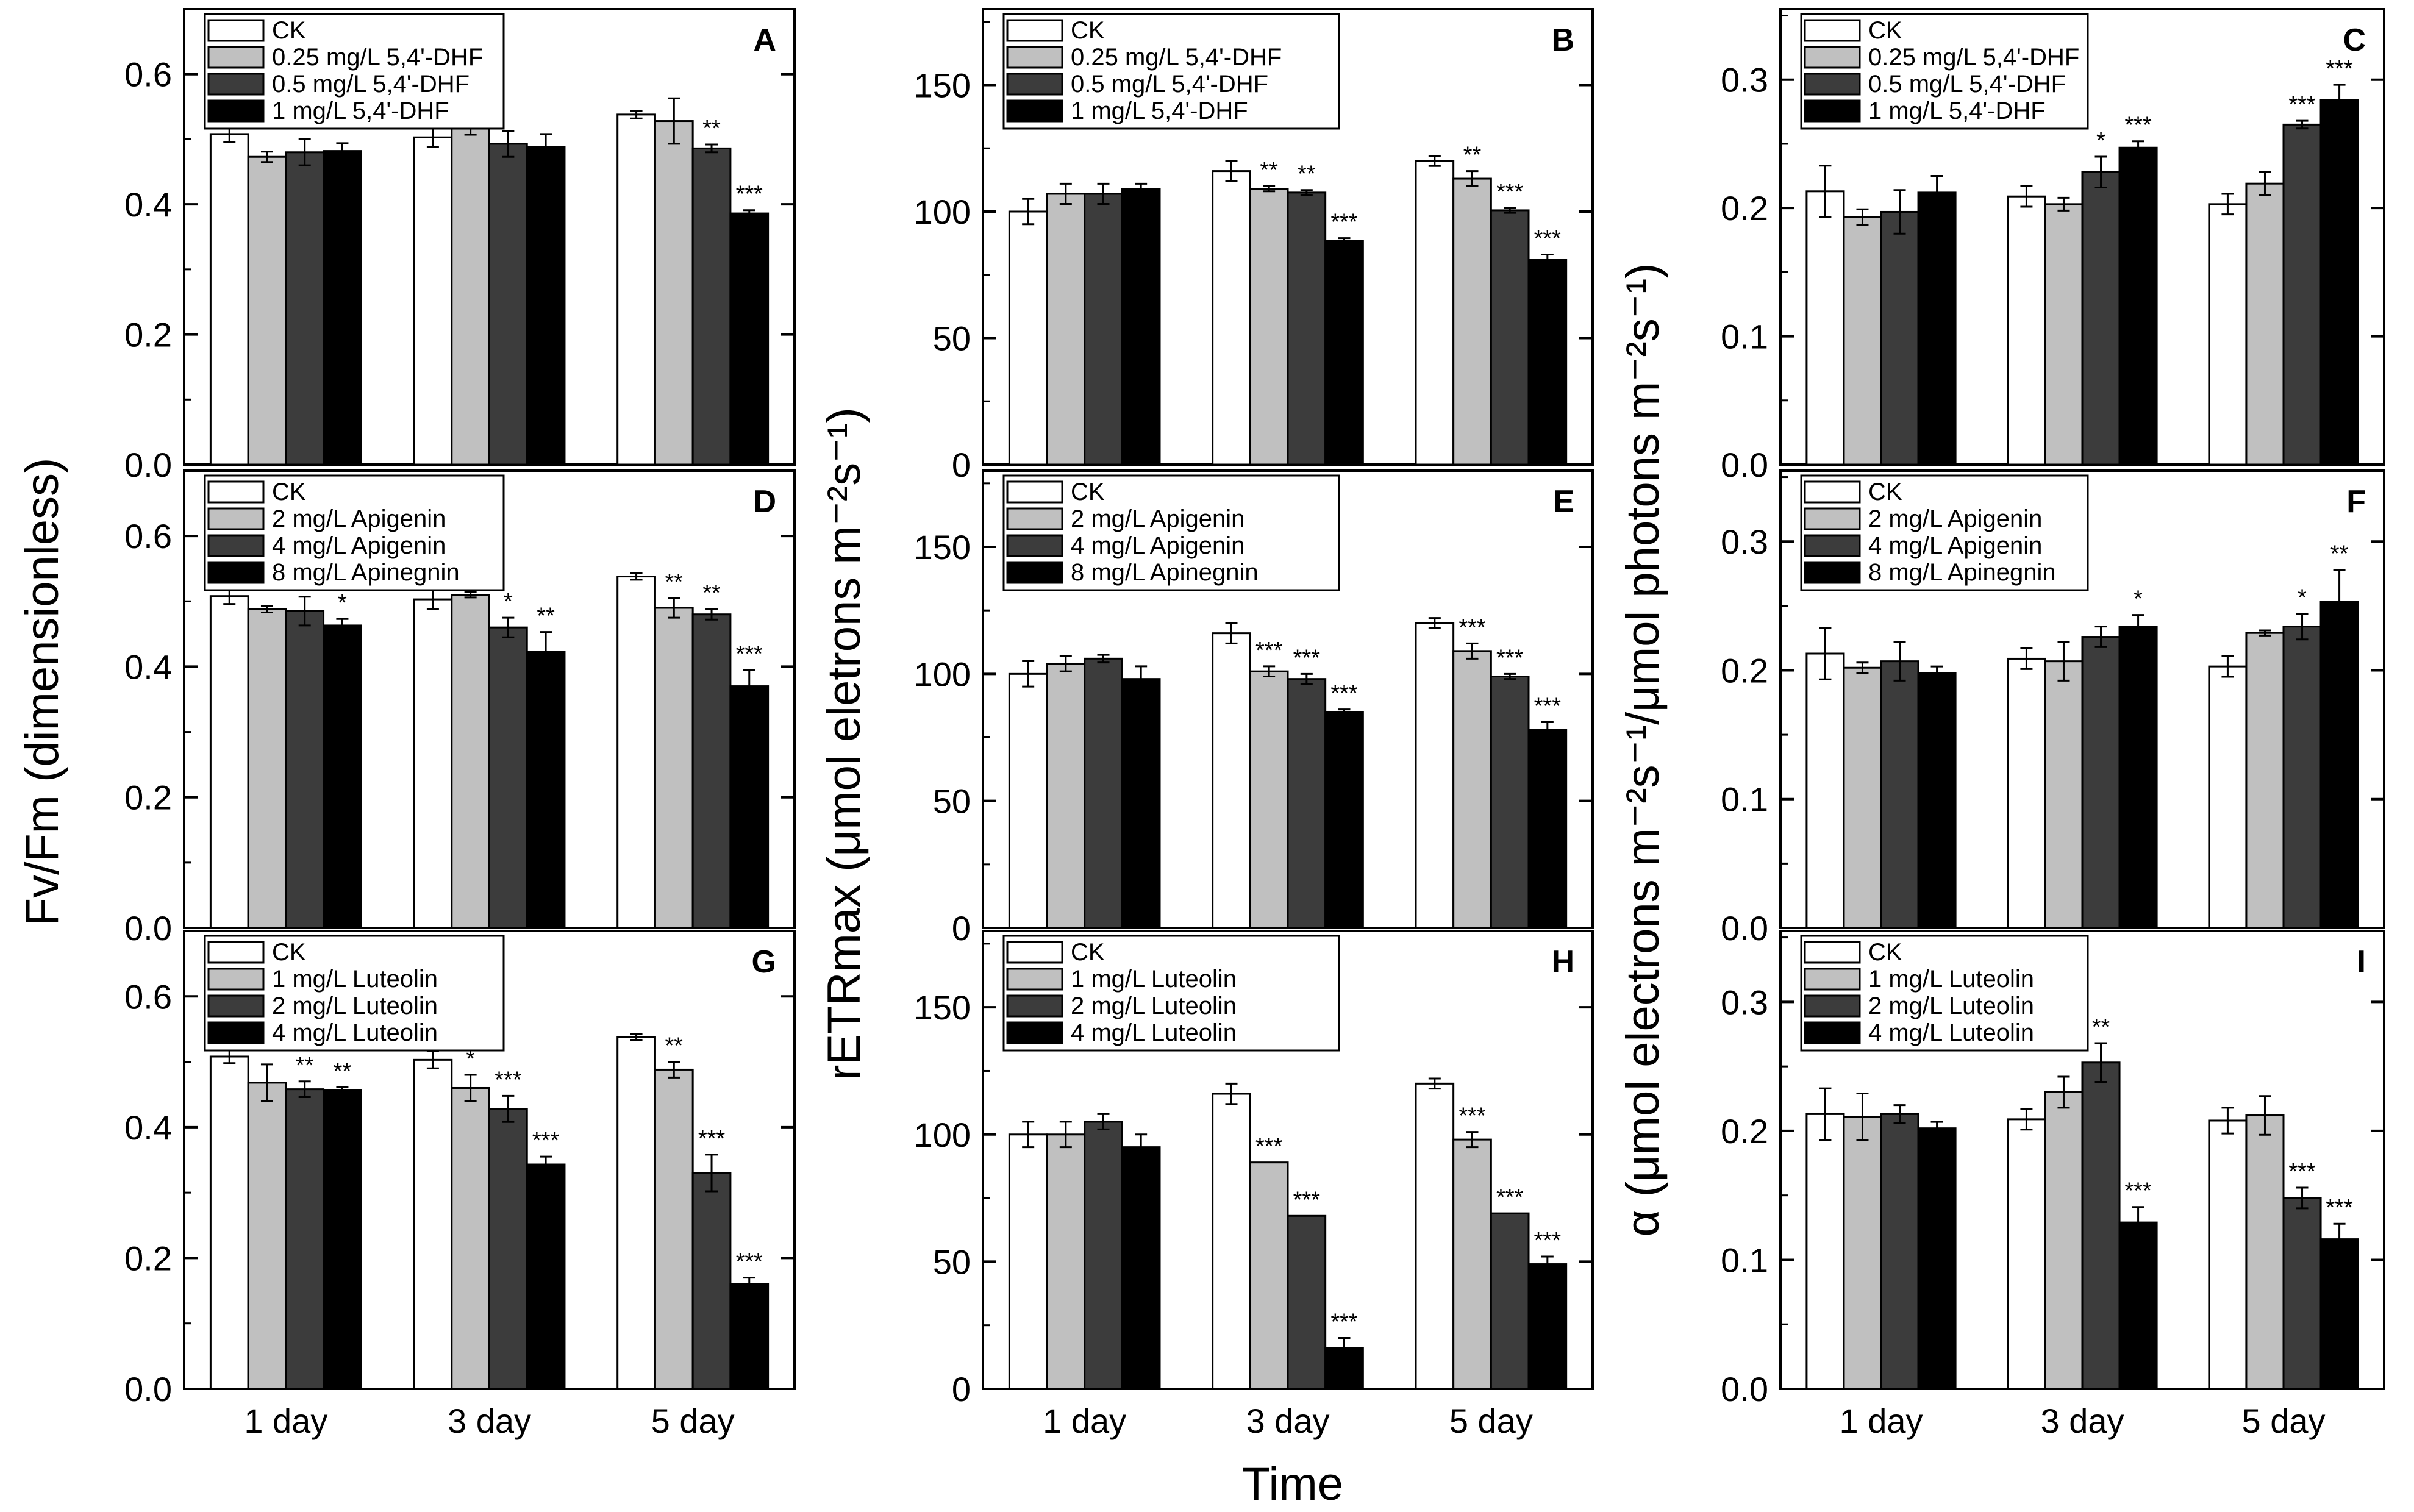 The image size is (2414, 1512). What do you see at coordinates (764, 501) in the screenshot?
I see `panel-letter: D` at bounding box center [764, 501].